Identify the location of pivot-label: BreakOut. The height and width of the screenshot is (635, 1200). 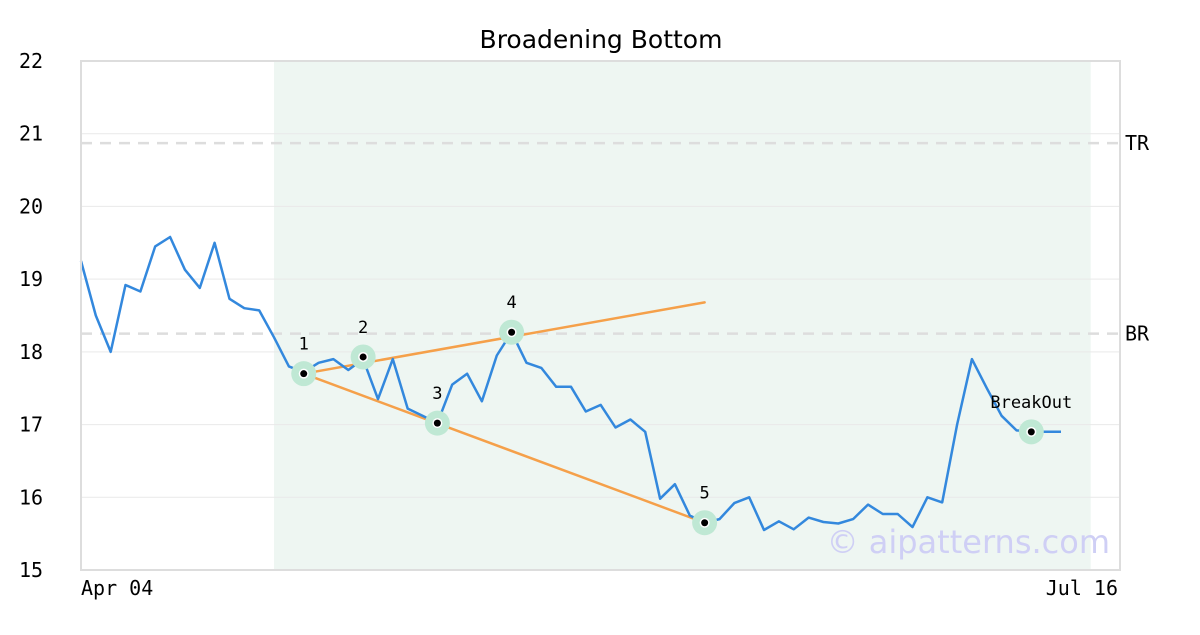
(1031, 403).